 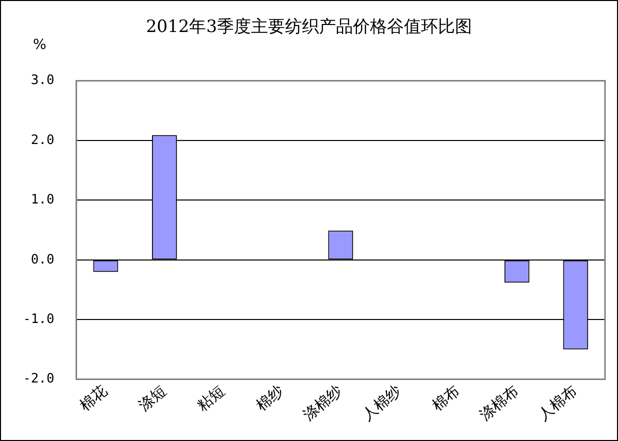 I want to click on x-tick-label: 棉纱, so click(x=269, y=398).